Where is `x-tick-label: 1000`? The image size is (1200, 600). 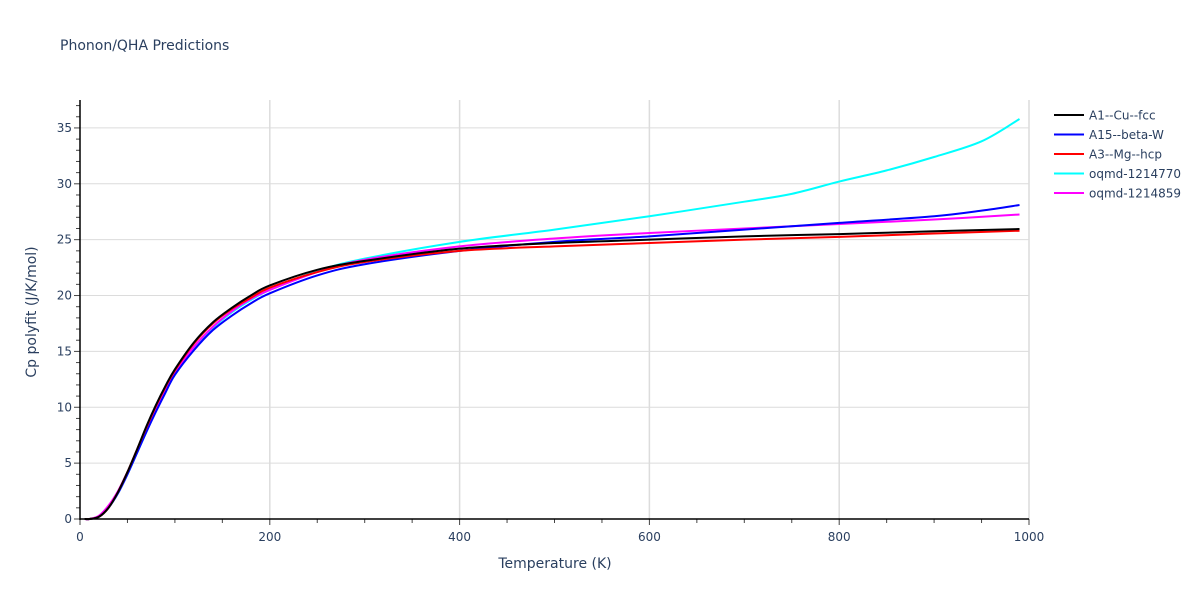
x-tick-label: 1000 is located at coordinates (1029, 537).